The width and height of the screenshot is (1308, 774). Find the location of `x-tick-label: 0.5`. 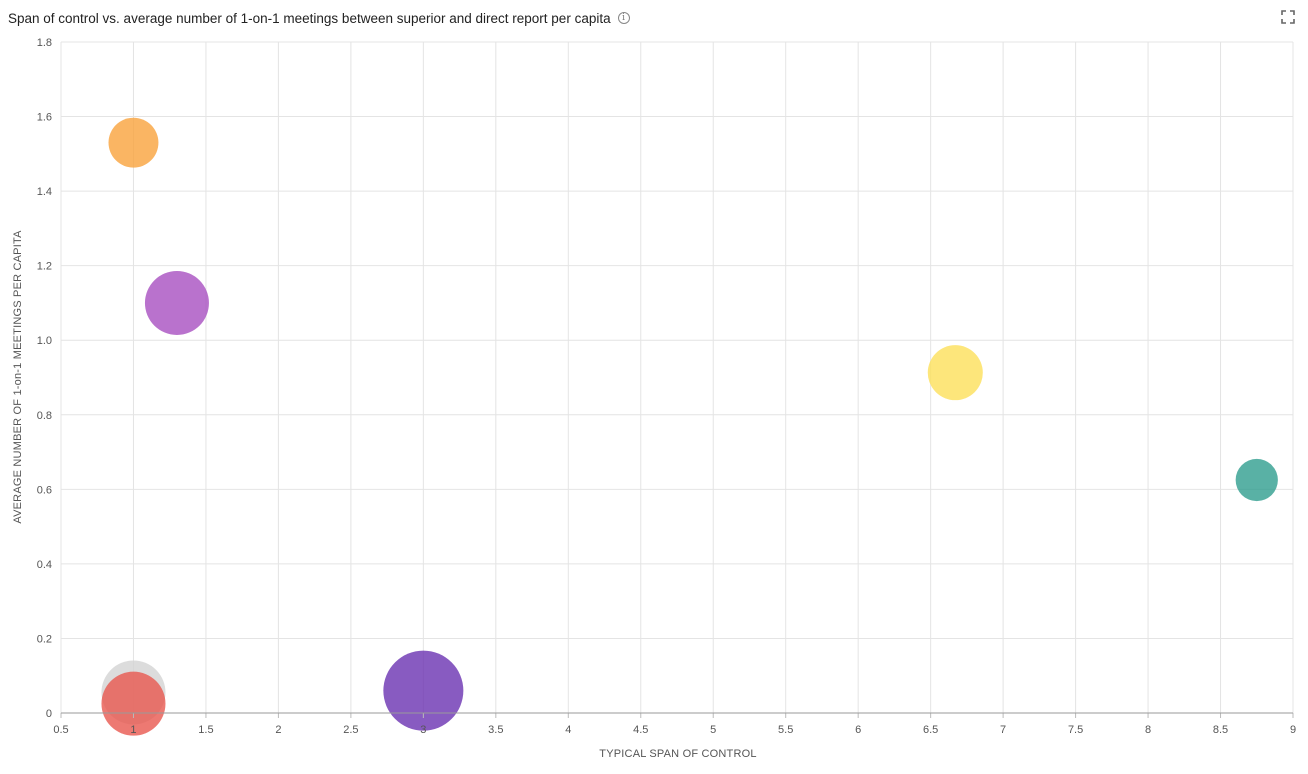

x-tick-label: 0.5 is located at coordinates (60, 730).